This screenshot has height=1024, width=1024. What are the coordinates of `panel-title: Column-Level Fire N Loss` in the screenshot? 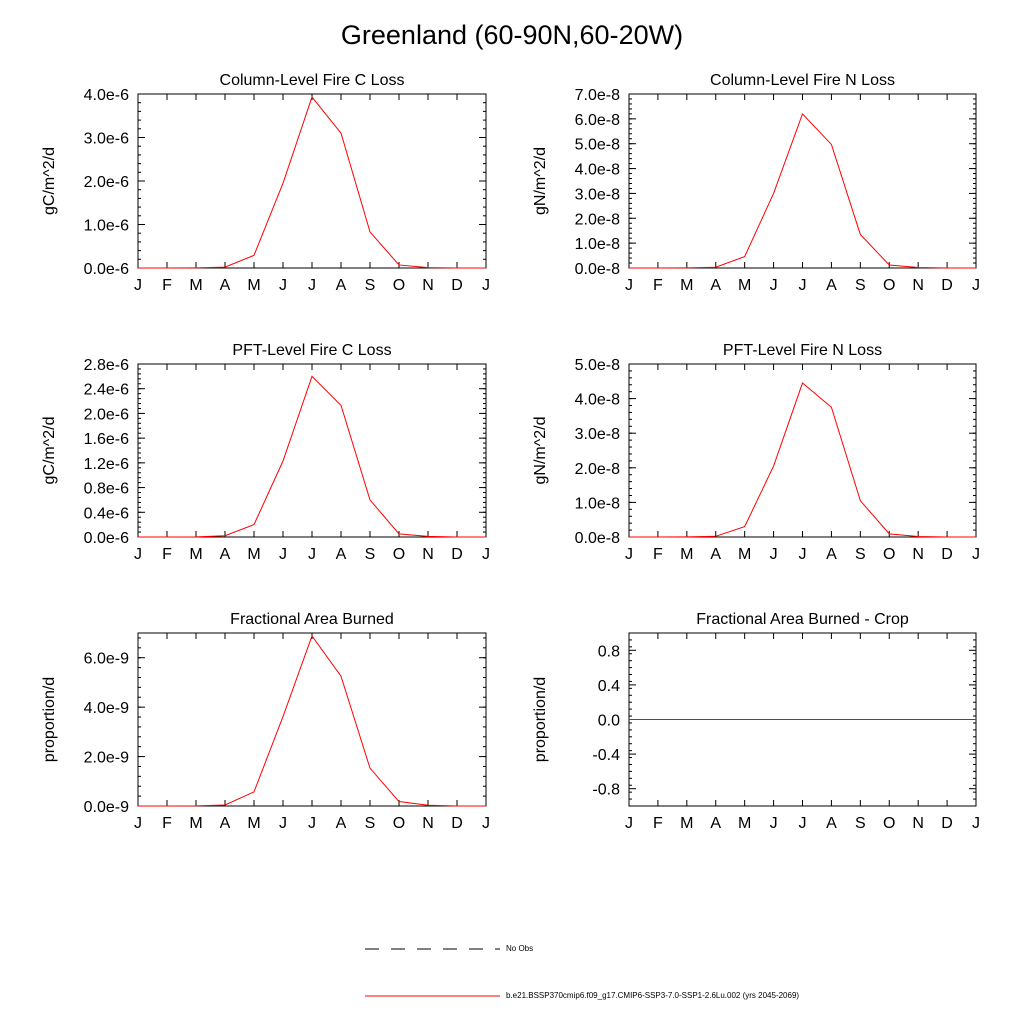 It's located at (802, 80).